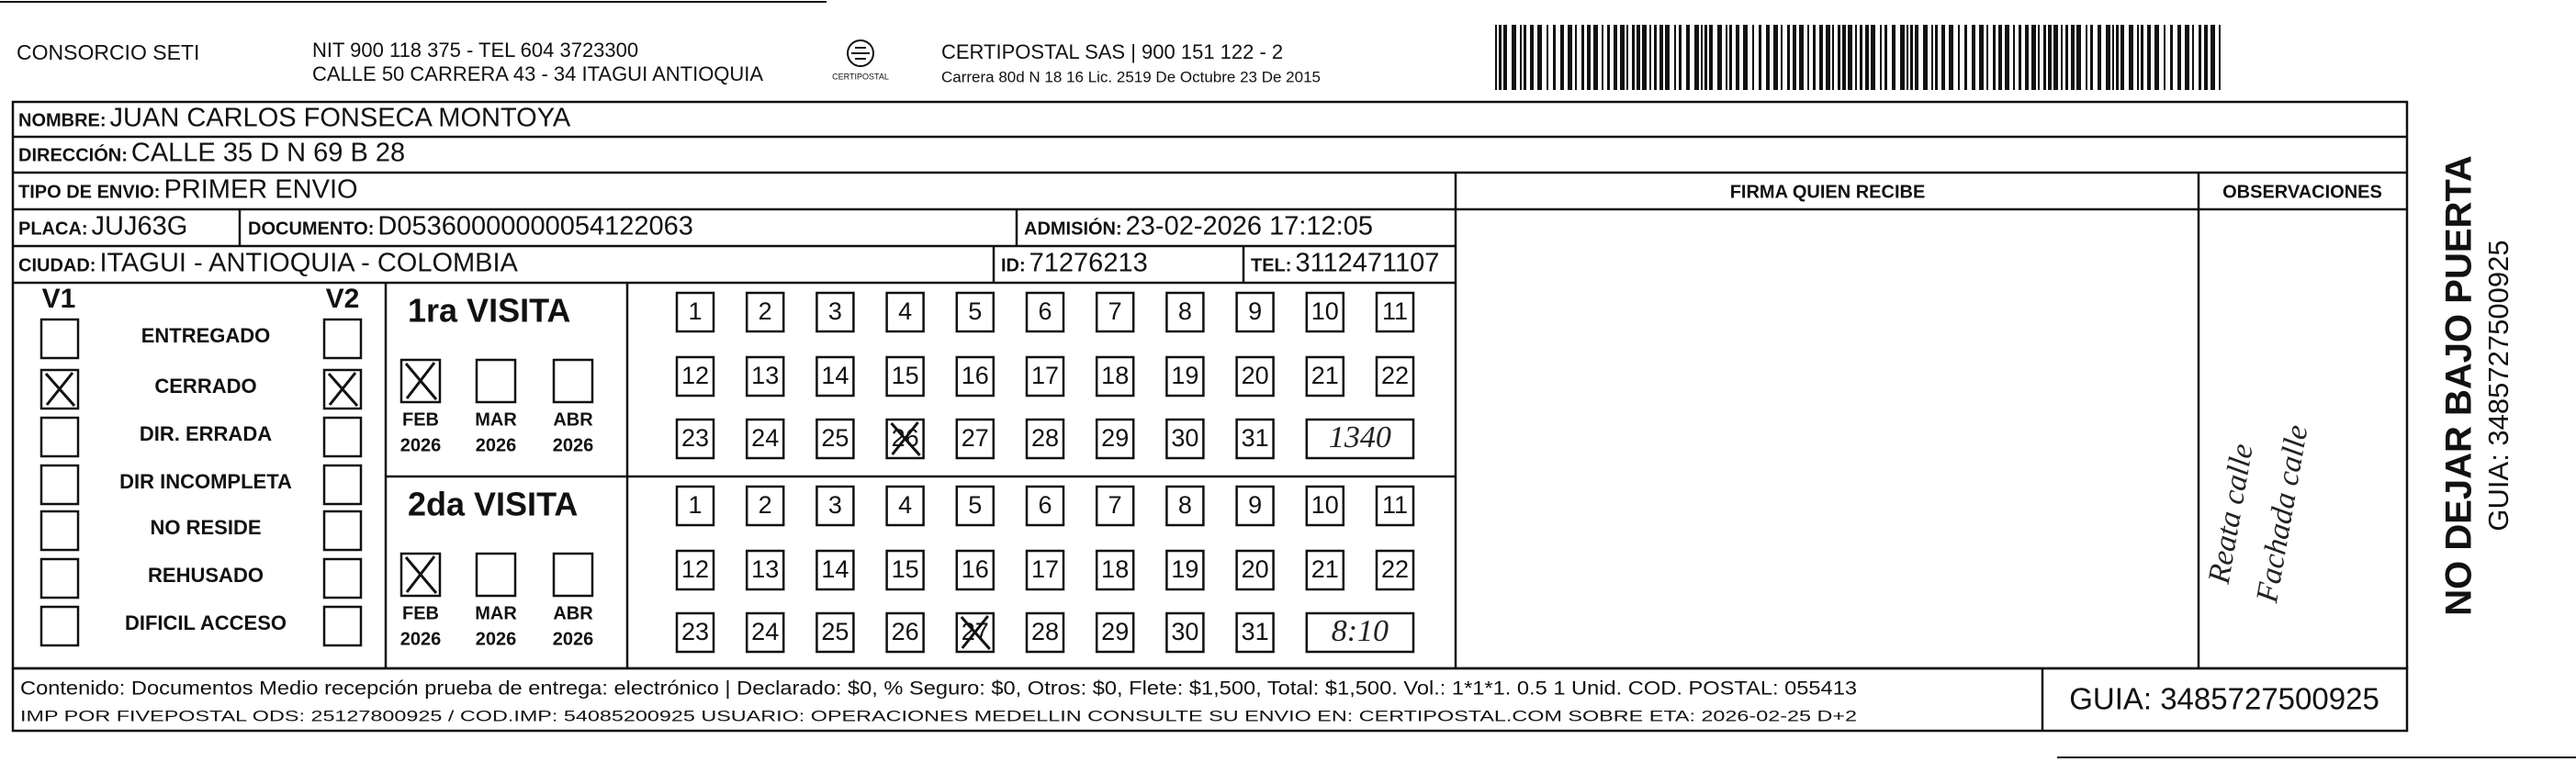 Image resolution: width=2576 pixels, height=762 pixels. Describe the element at coordinates (268, 153) in the screenshot. I see `field-value: CALLE 35 D N 69 B 28` at that location.